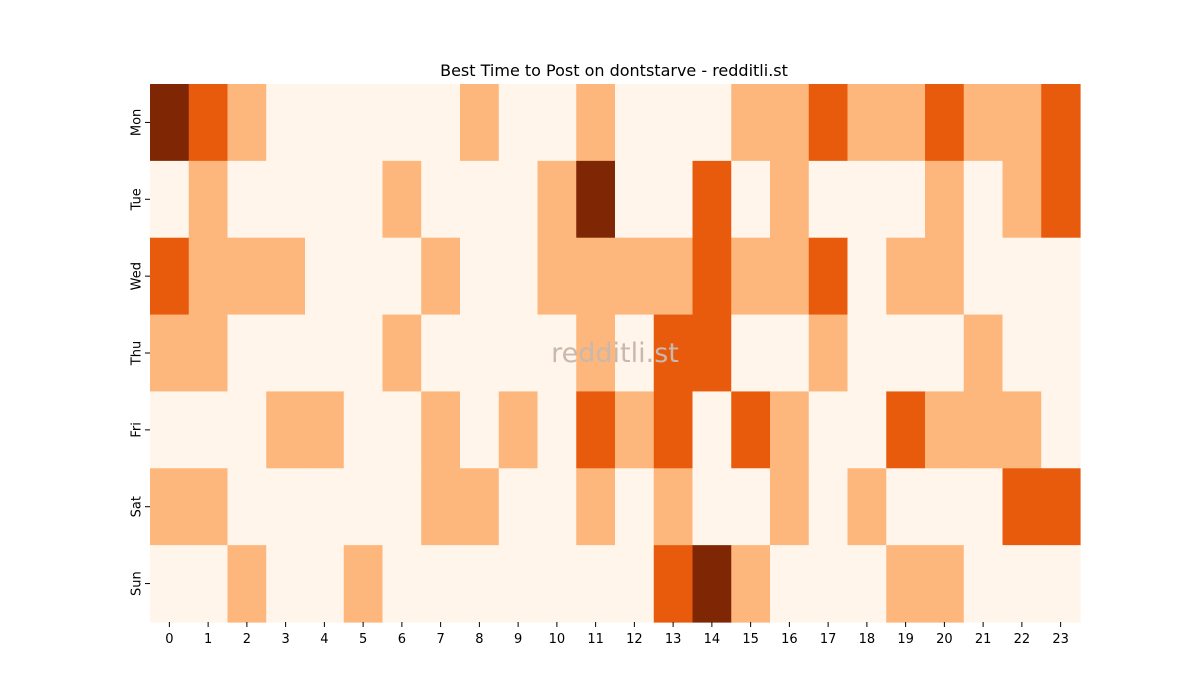 The image size is (1200, 700). What do you see at coordinates (208, 639) in the screenshot?
I see `x-tick-label: 1` at bounding box center [208, 639].